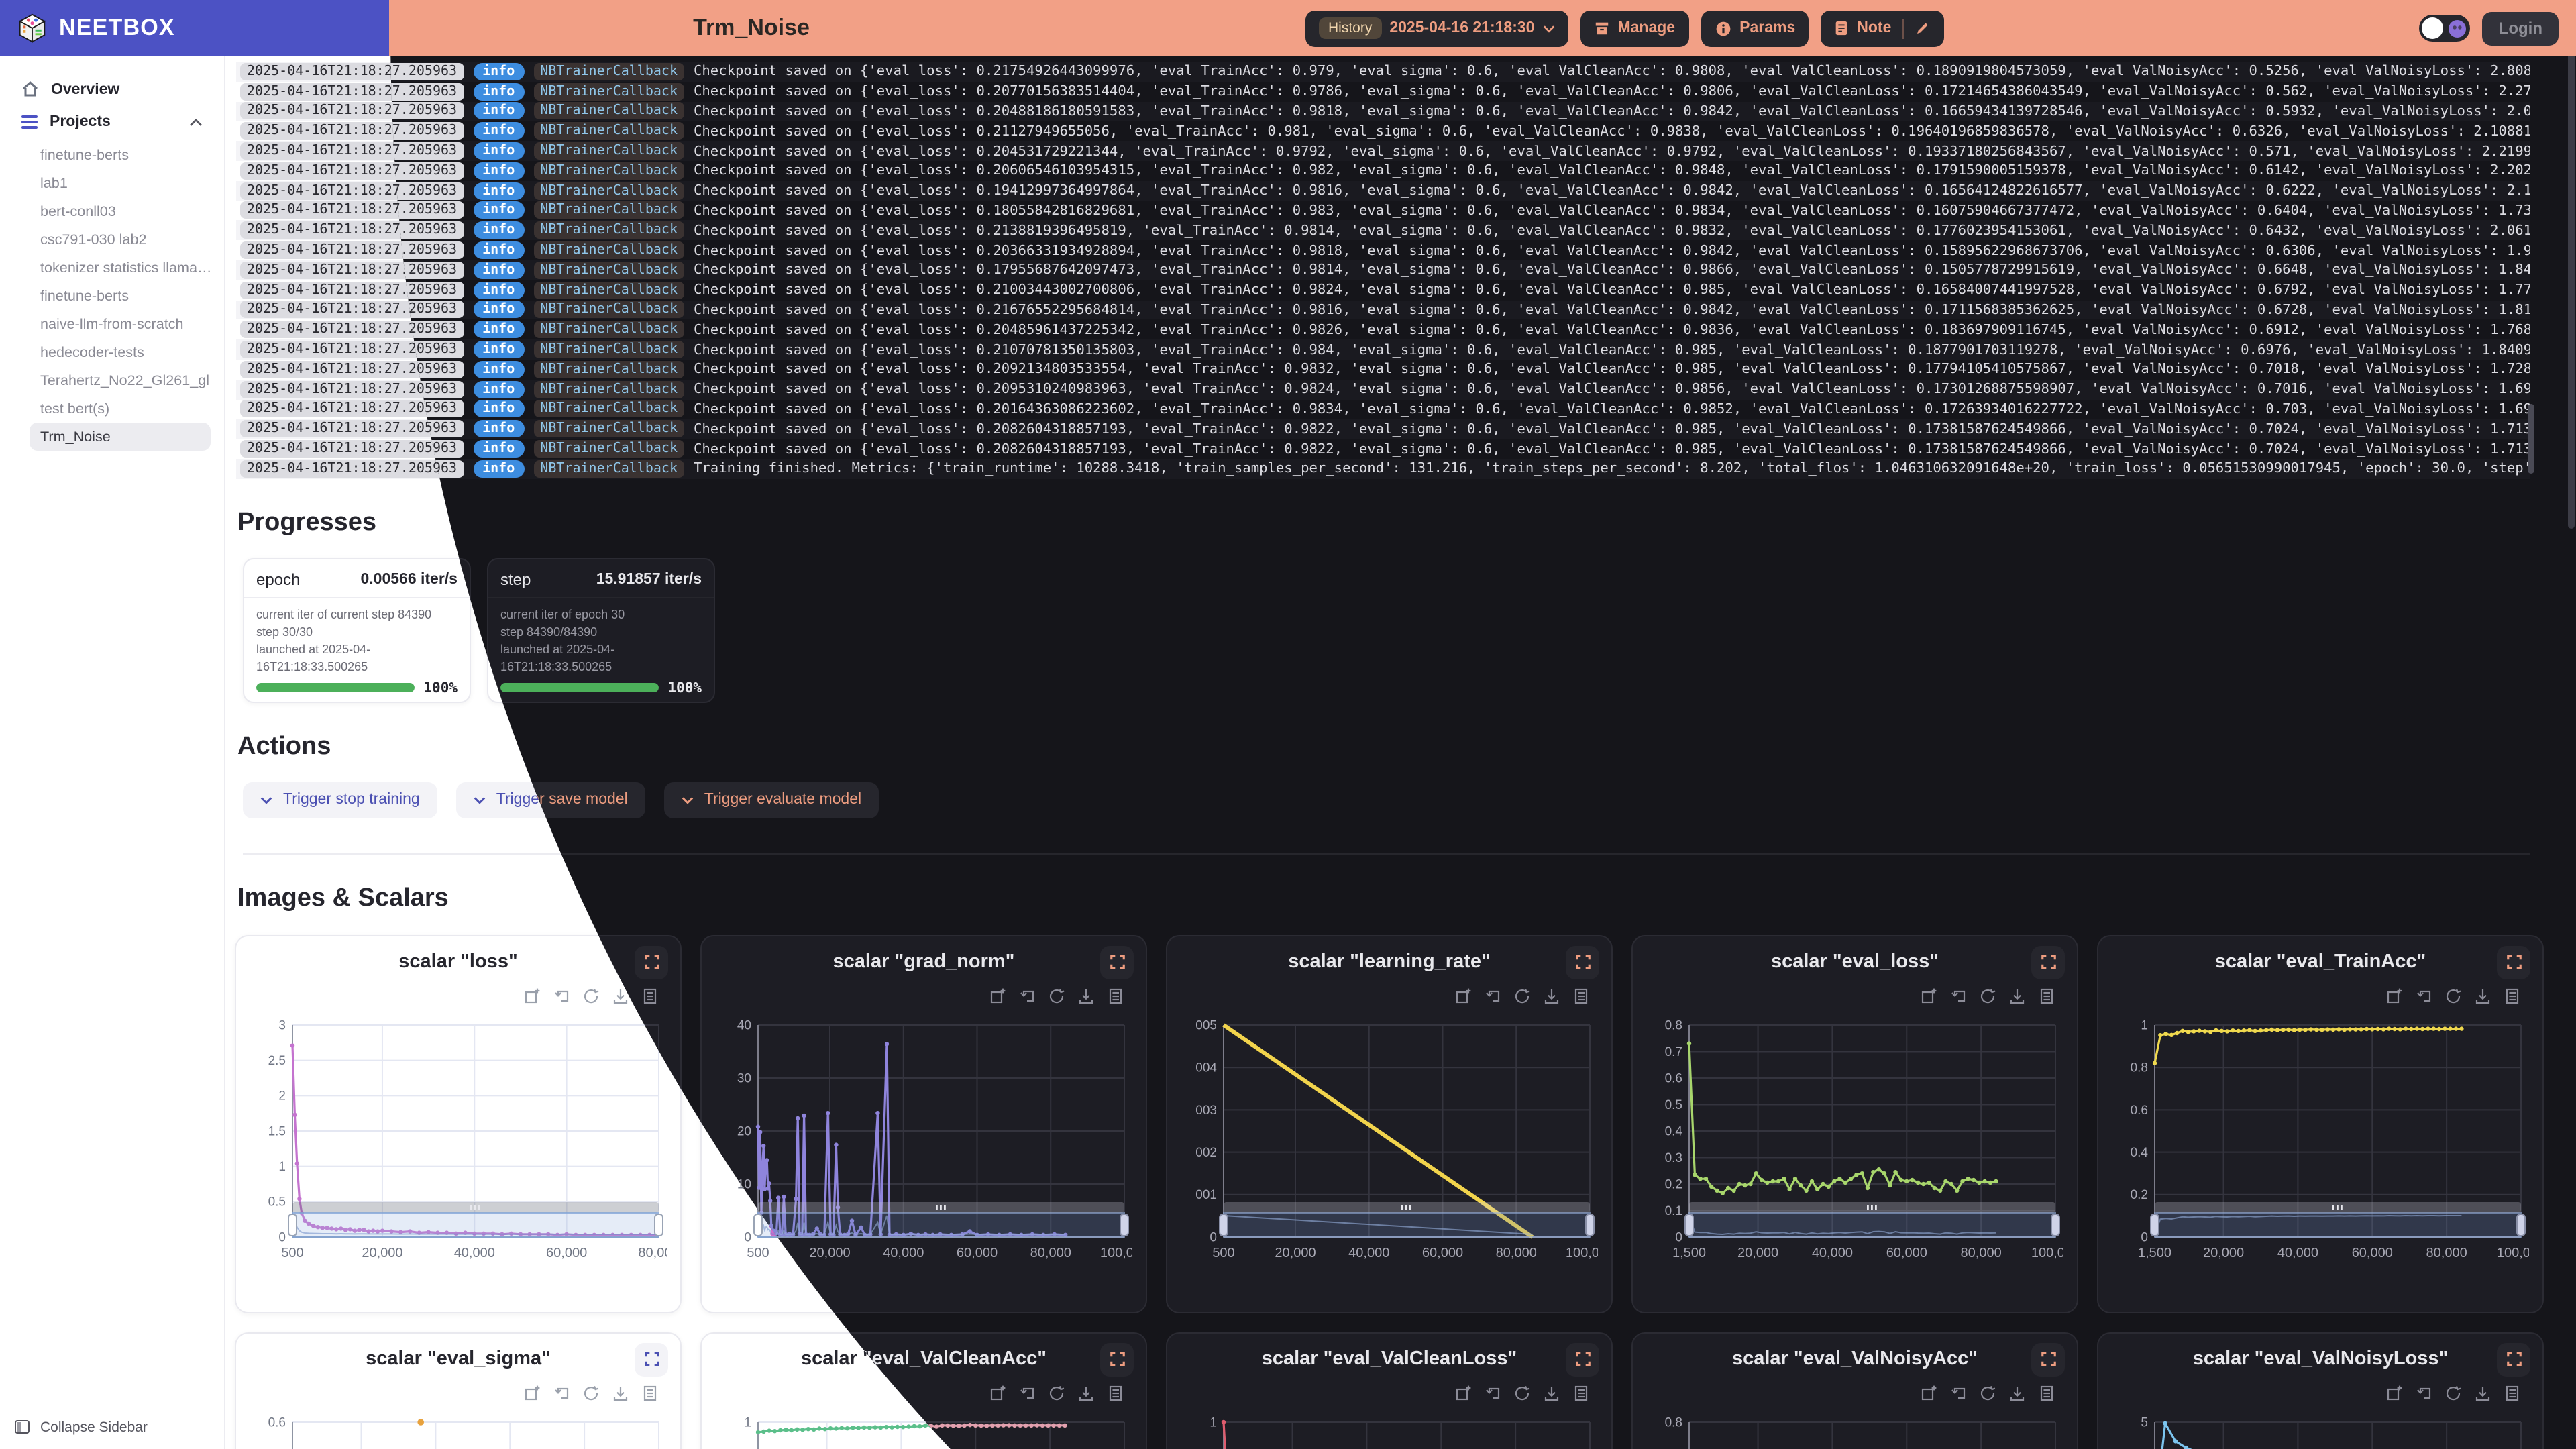 The height and width of the screenshot is (1449, 2576). What do you see at coordinates (771, 800) in the screenshot?
I see `action-button-2: Trigger evaluate model` at bounding box center [771, 800].